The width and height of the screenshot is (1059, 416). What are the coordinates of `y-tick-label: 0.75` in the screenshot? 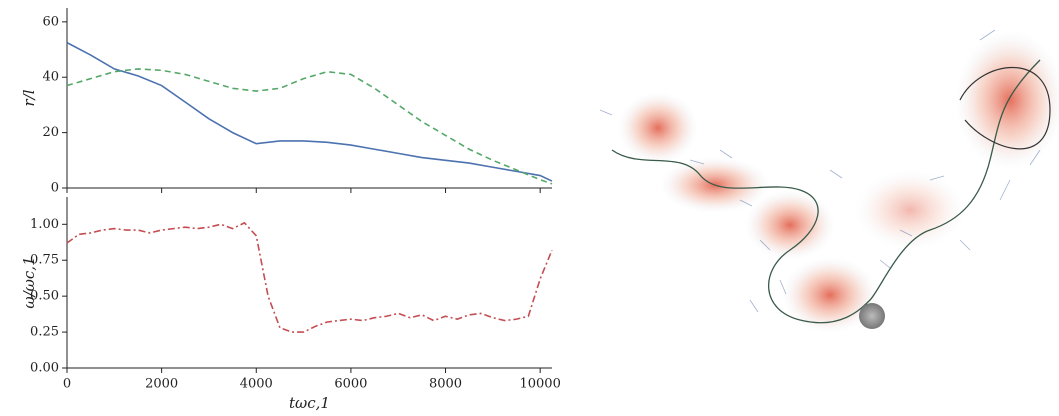 It's located at (44, 260).